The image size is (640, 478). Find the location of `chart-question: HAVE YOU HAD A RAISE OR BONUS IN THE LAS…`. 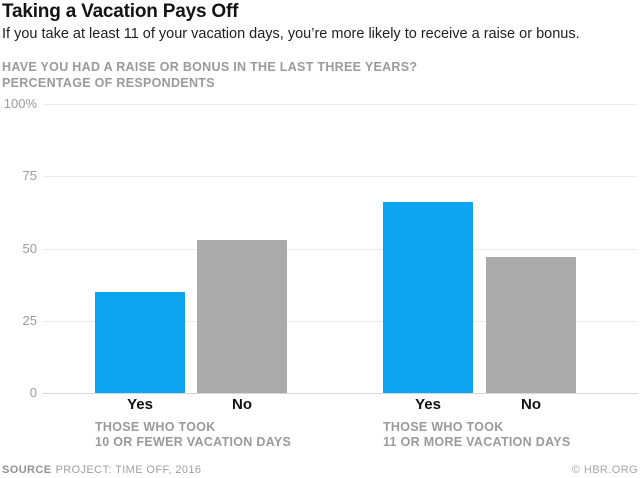

chart-question: HAVE YOU HAD A RAISE OR BONUS IN THE LAS… is located at coordinates (209, 75).